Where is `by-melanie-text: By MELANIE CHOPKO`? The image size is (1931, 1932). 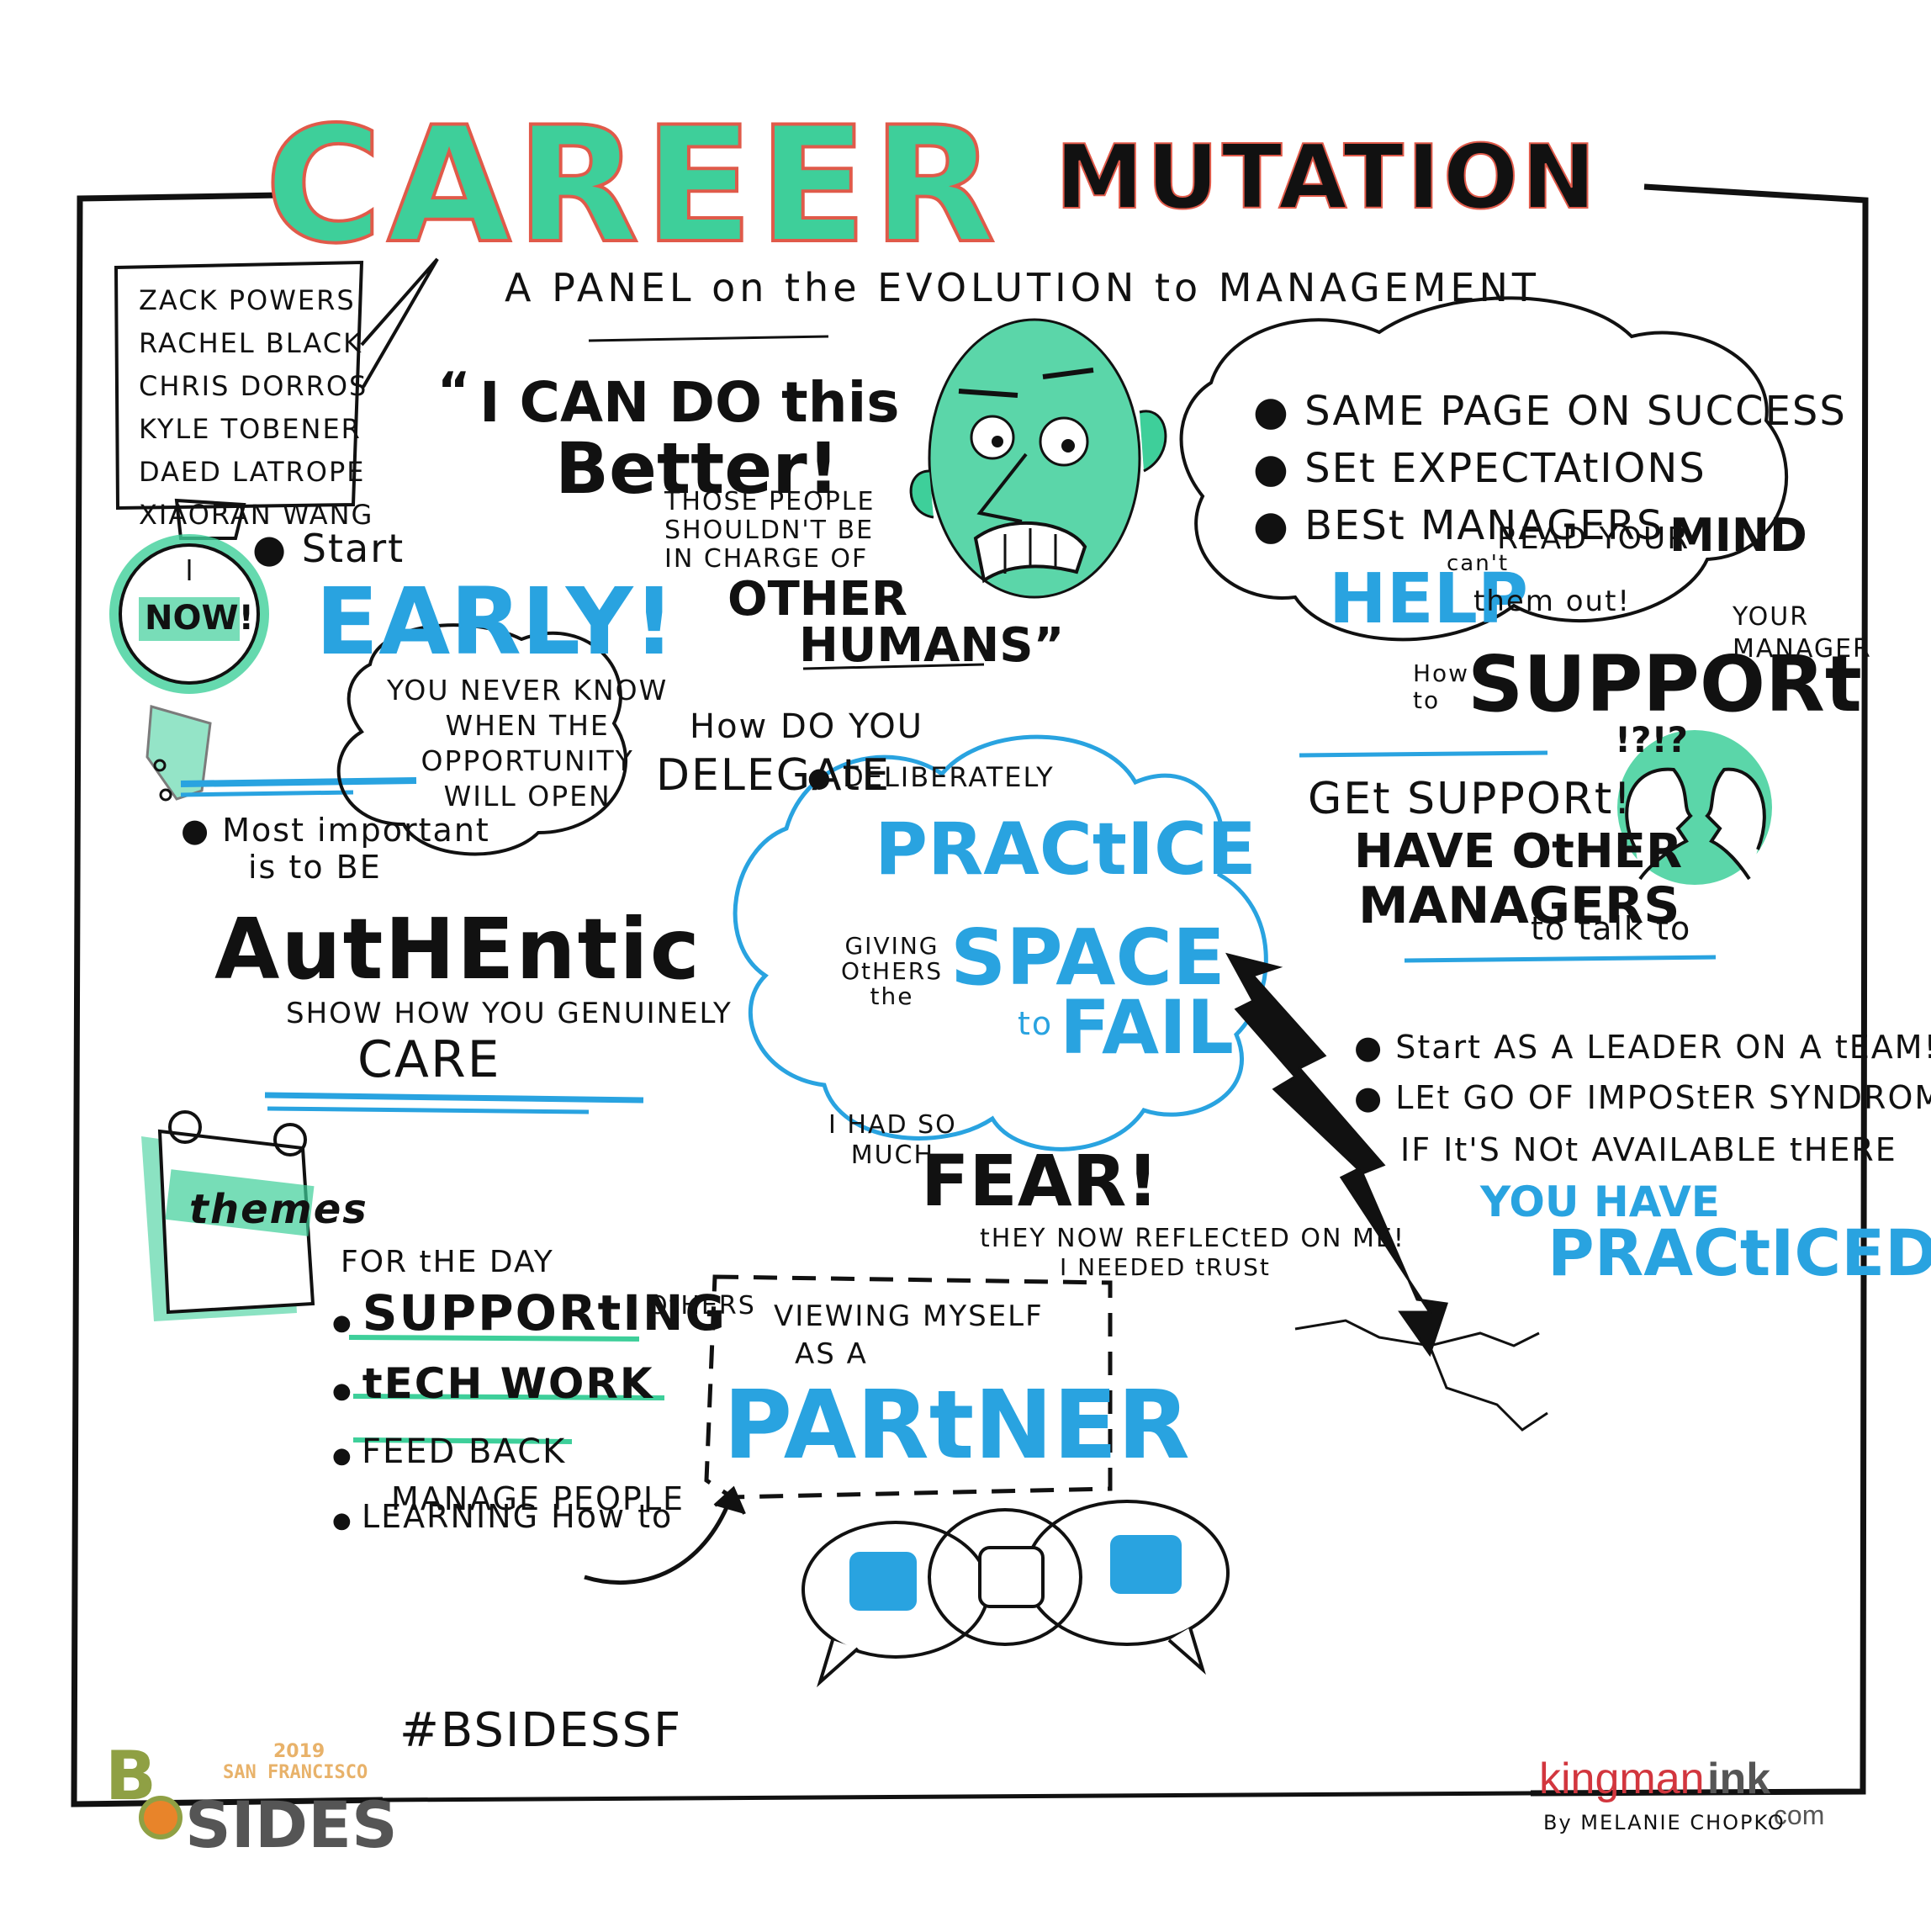 by-melanie-text: By MELANIE CHOPKO is located at coordinates (1664, 1822).